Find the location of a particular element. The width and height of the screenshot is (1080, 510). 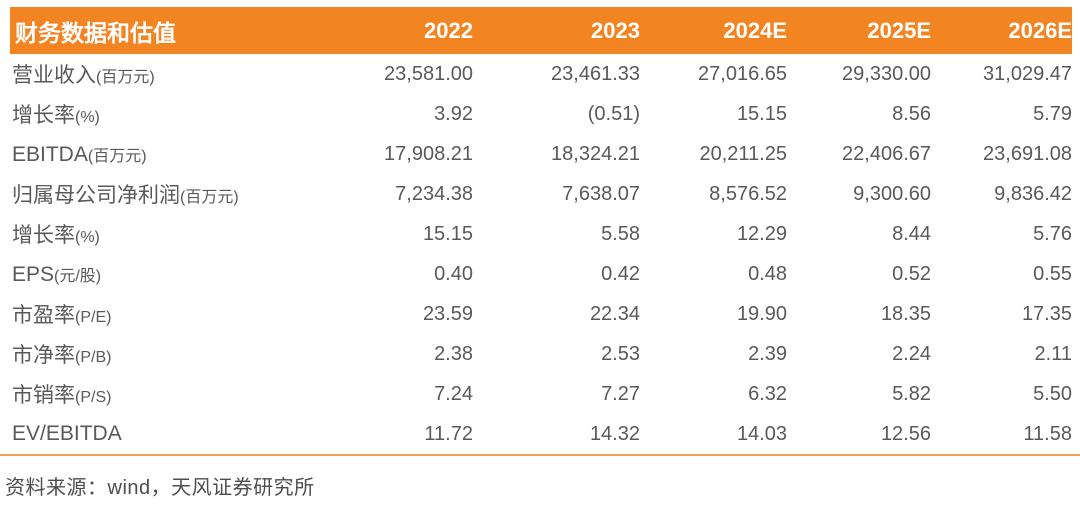

cell-value: 2.11 is located at coordinates (1053, 353).